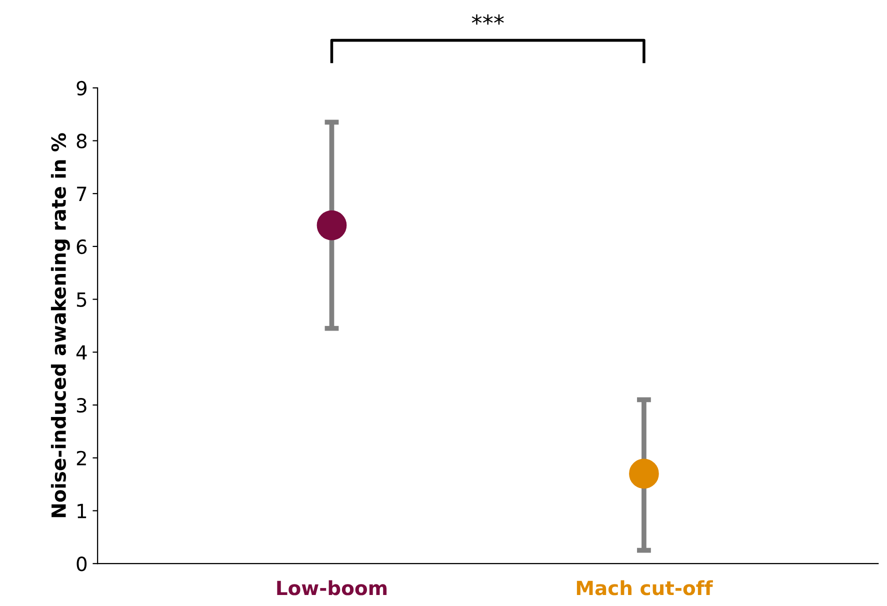 The image size is (887, 606). Describe the element at coordinates (81, 246) in the screenshot. I see `y-tick-label: 6` at that location.